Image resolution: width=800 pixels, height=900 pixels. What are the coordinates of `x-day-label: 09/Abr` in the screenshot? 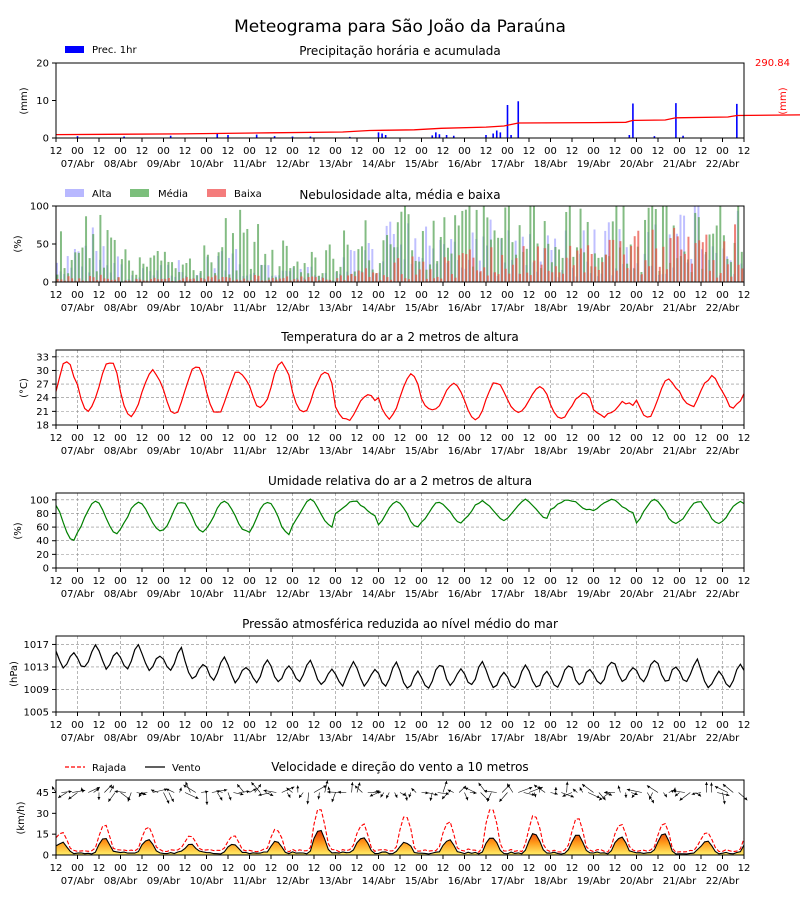 It's located at (164, 738).